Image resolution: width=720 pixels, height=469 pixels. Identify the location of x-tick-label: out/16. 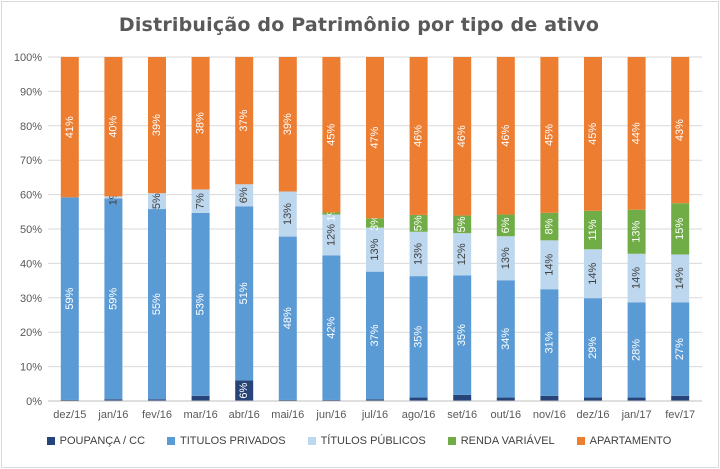
(506, 415).